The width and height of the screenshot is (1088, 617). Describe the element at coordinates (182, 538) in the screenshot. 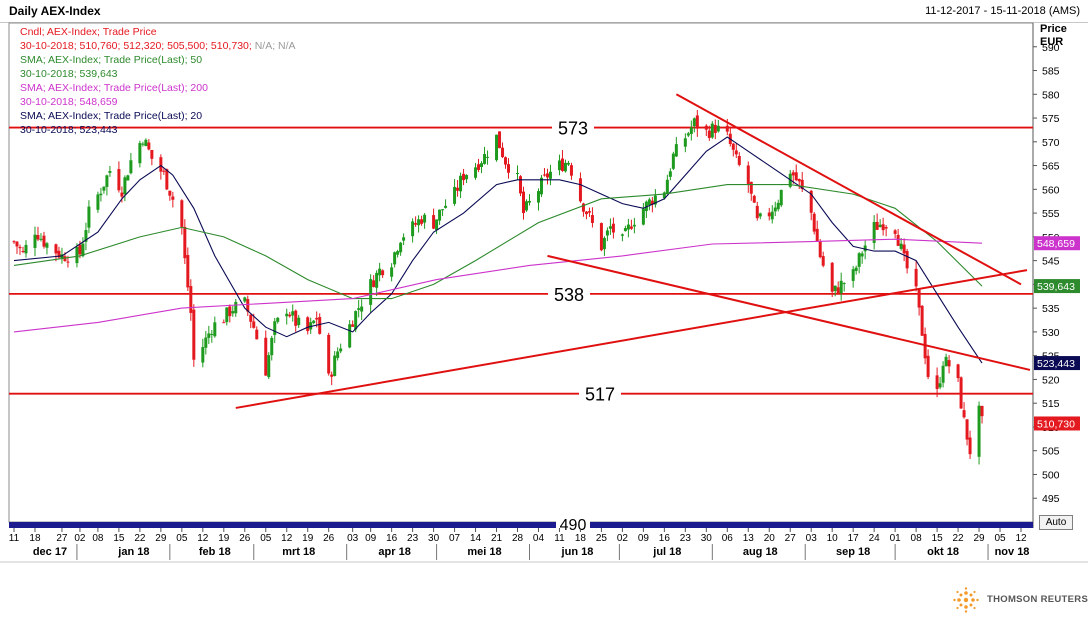

I see `x-tick-label: 05` at that location.